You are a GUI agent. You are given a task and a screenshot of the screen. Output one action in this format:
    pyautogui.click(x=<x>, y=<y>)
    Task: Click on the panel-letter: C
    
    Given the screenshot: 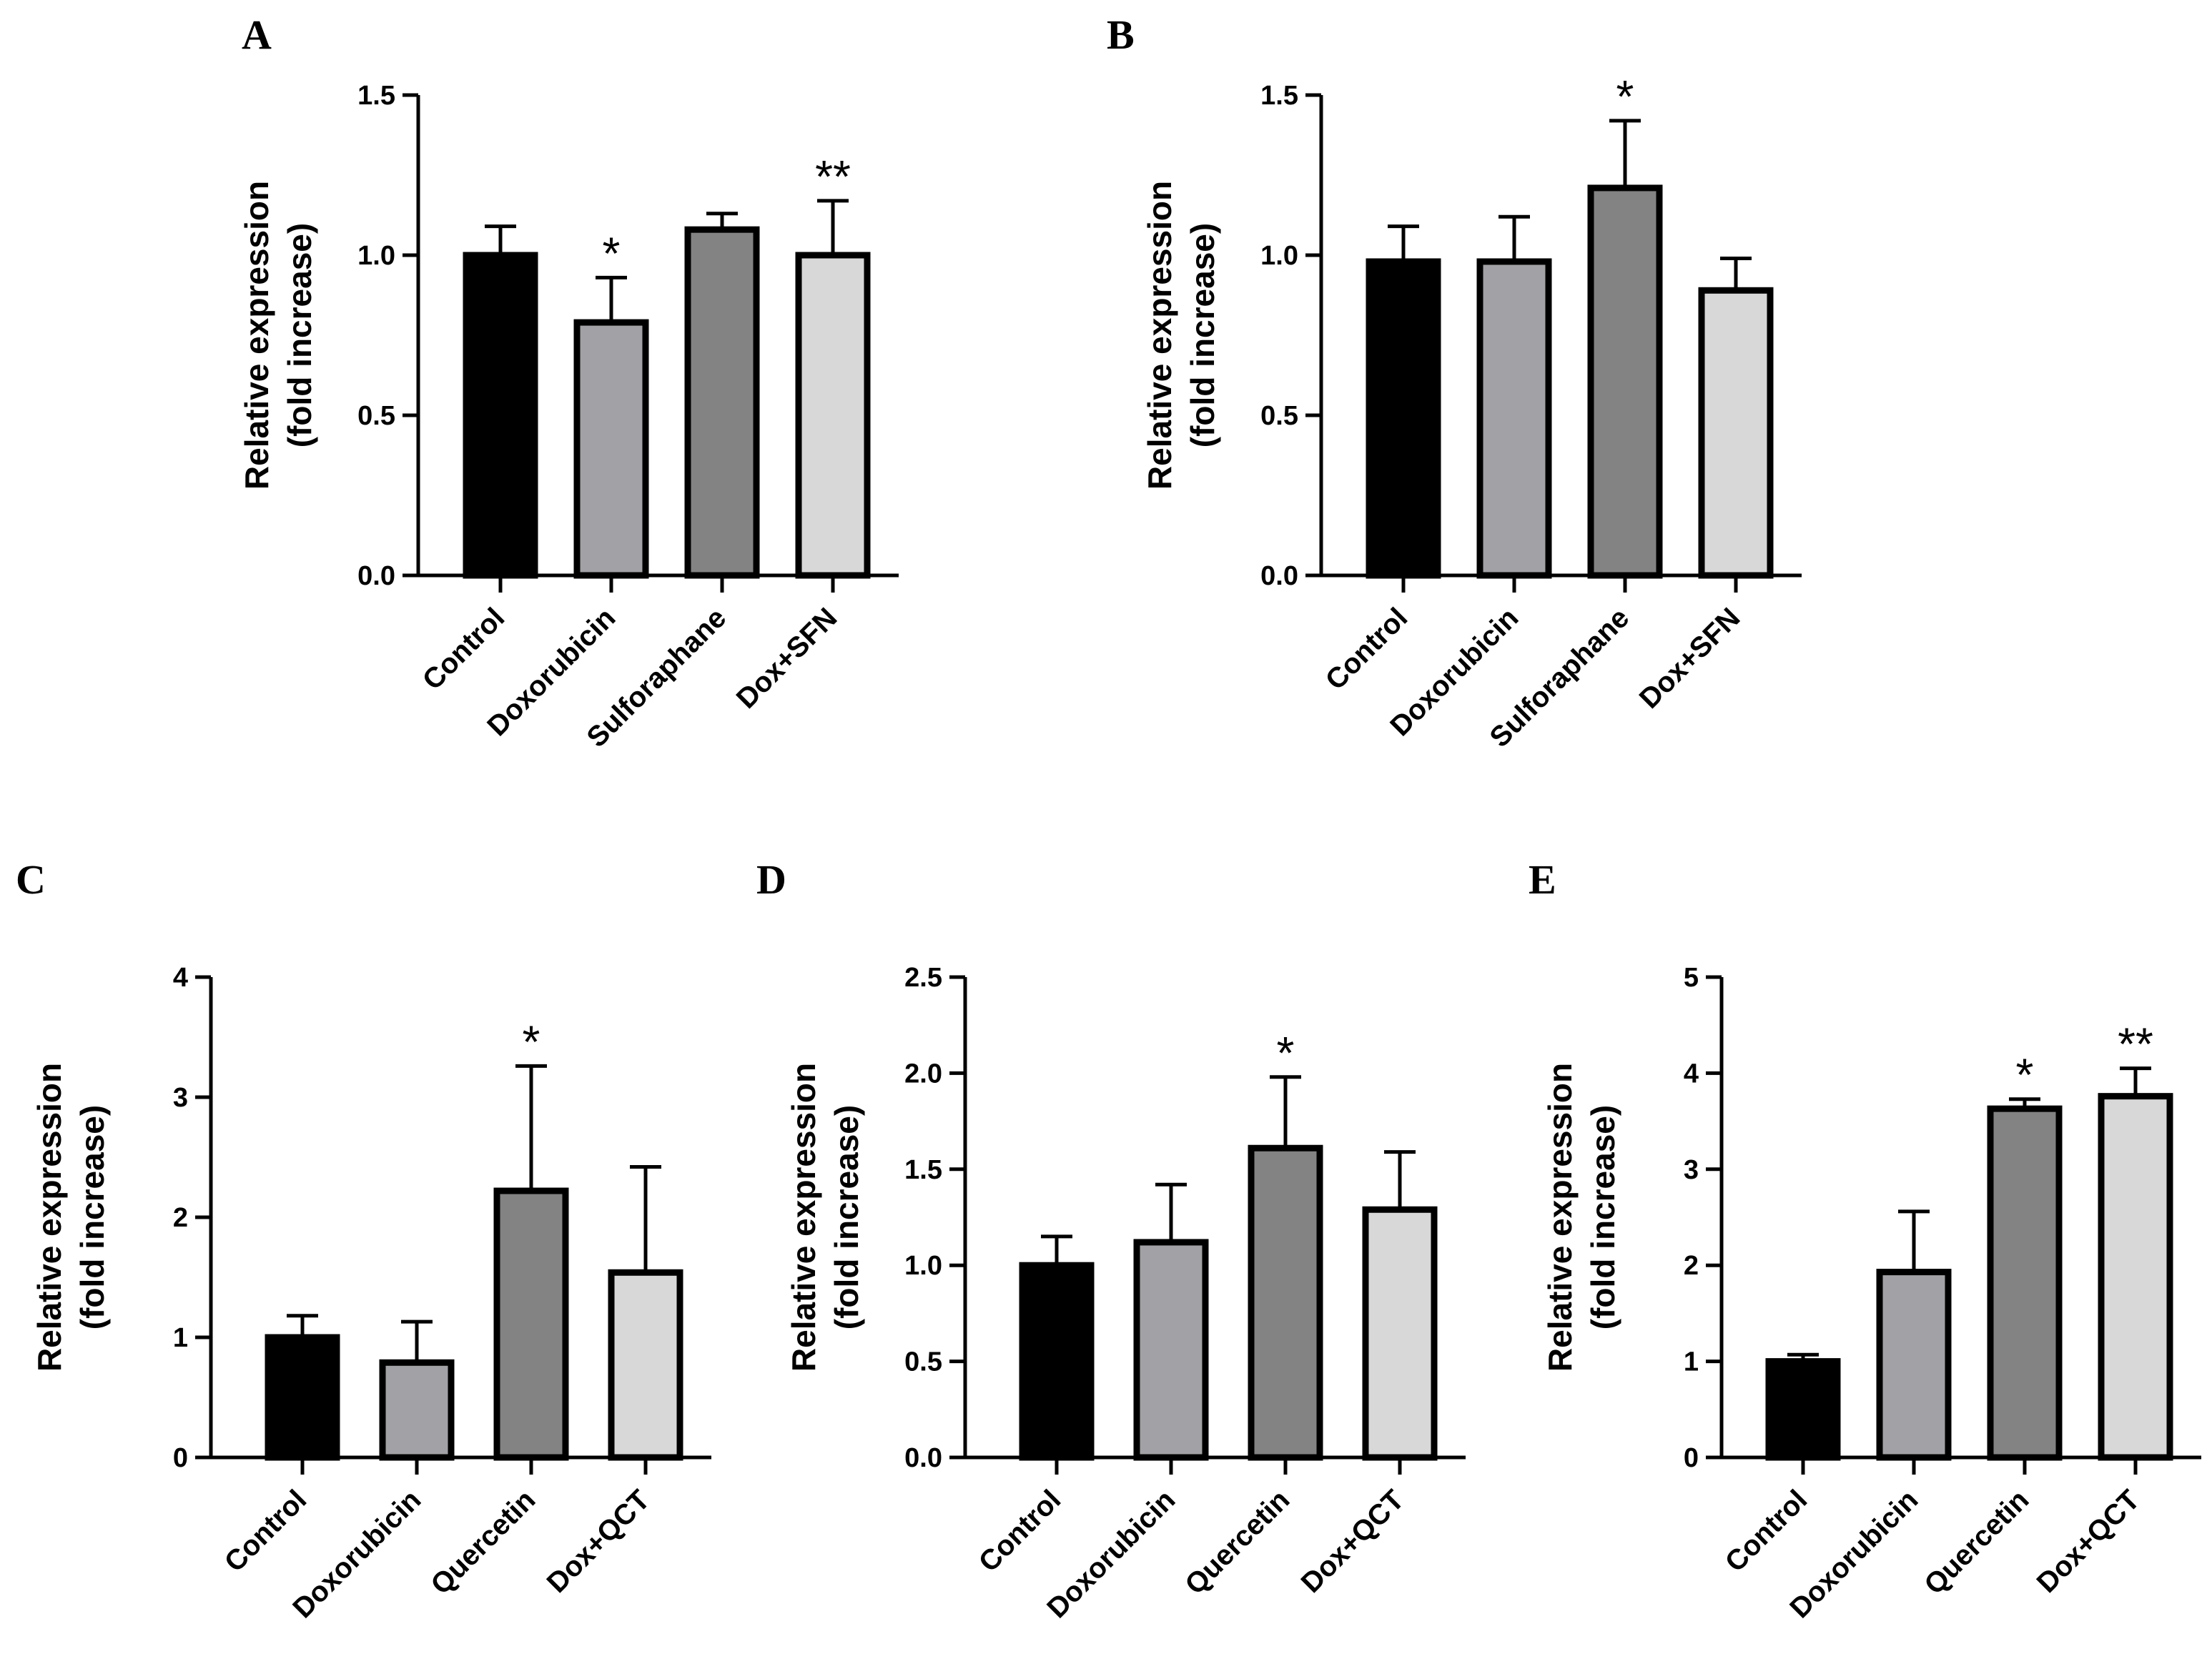 What is the action you would take?
    pyautogui.click(x=31, y=879)
    